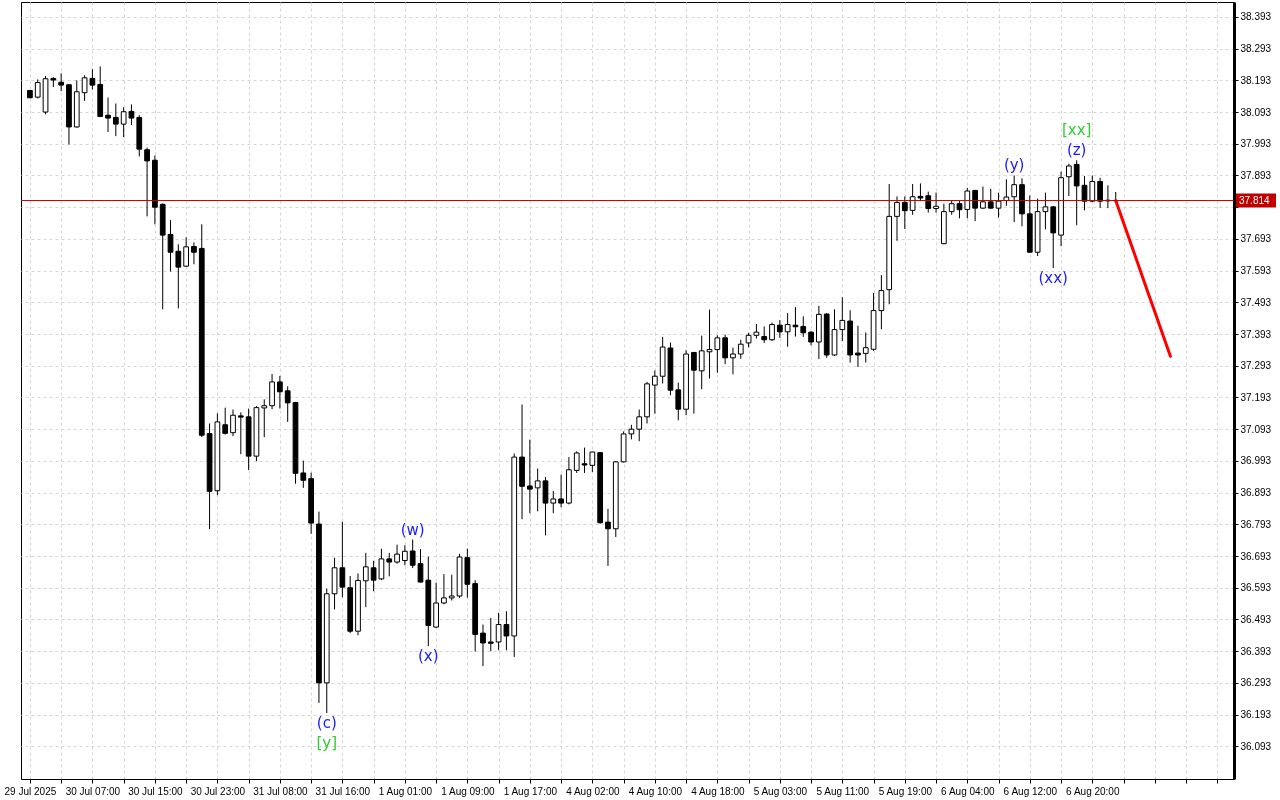 This screenshot has width=1280, height=800. Describe the element at coordinates (1256, 302) in the screenshot. I see `y-tick-label: 37.493` at that location.